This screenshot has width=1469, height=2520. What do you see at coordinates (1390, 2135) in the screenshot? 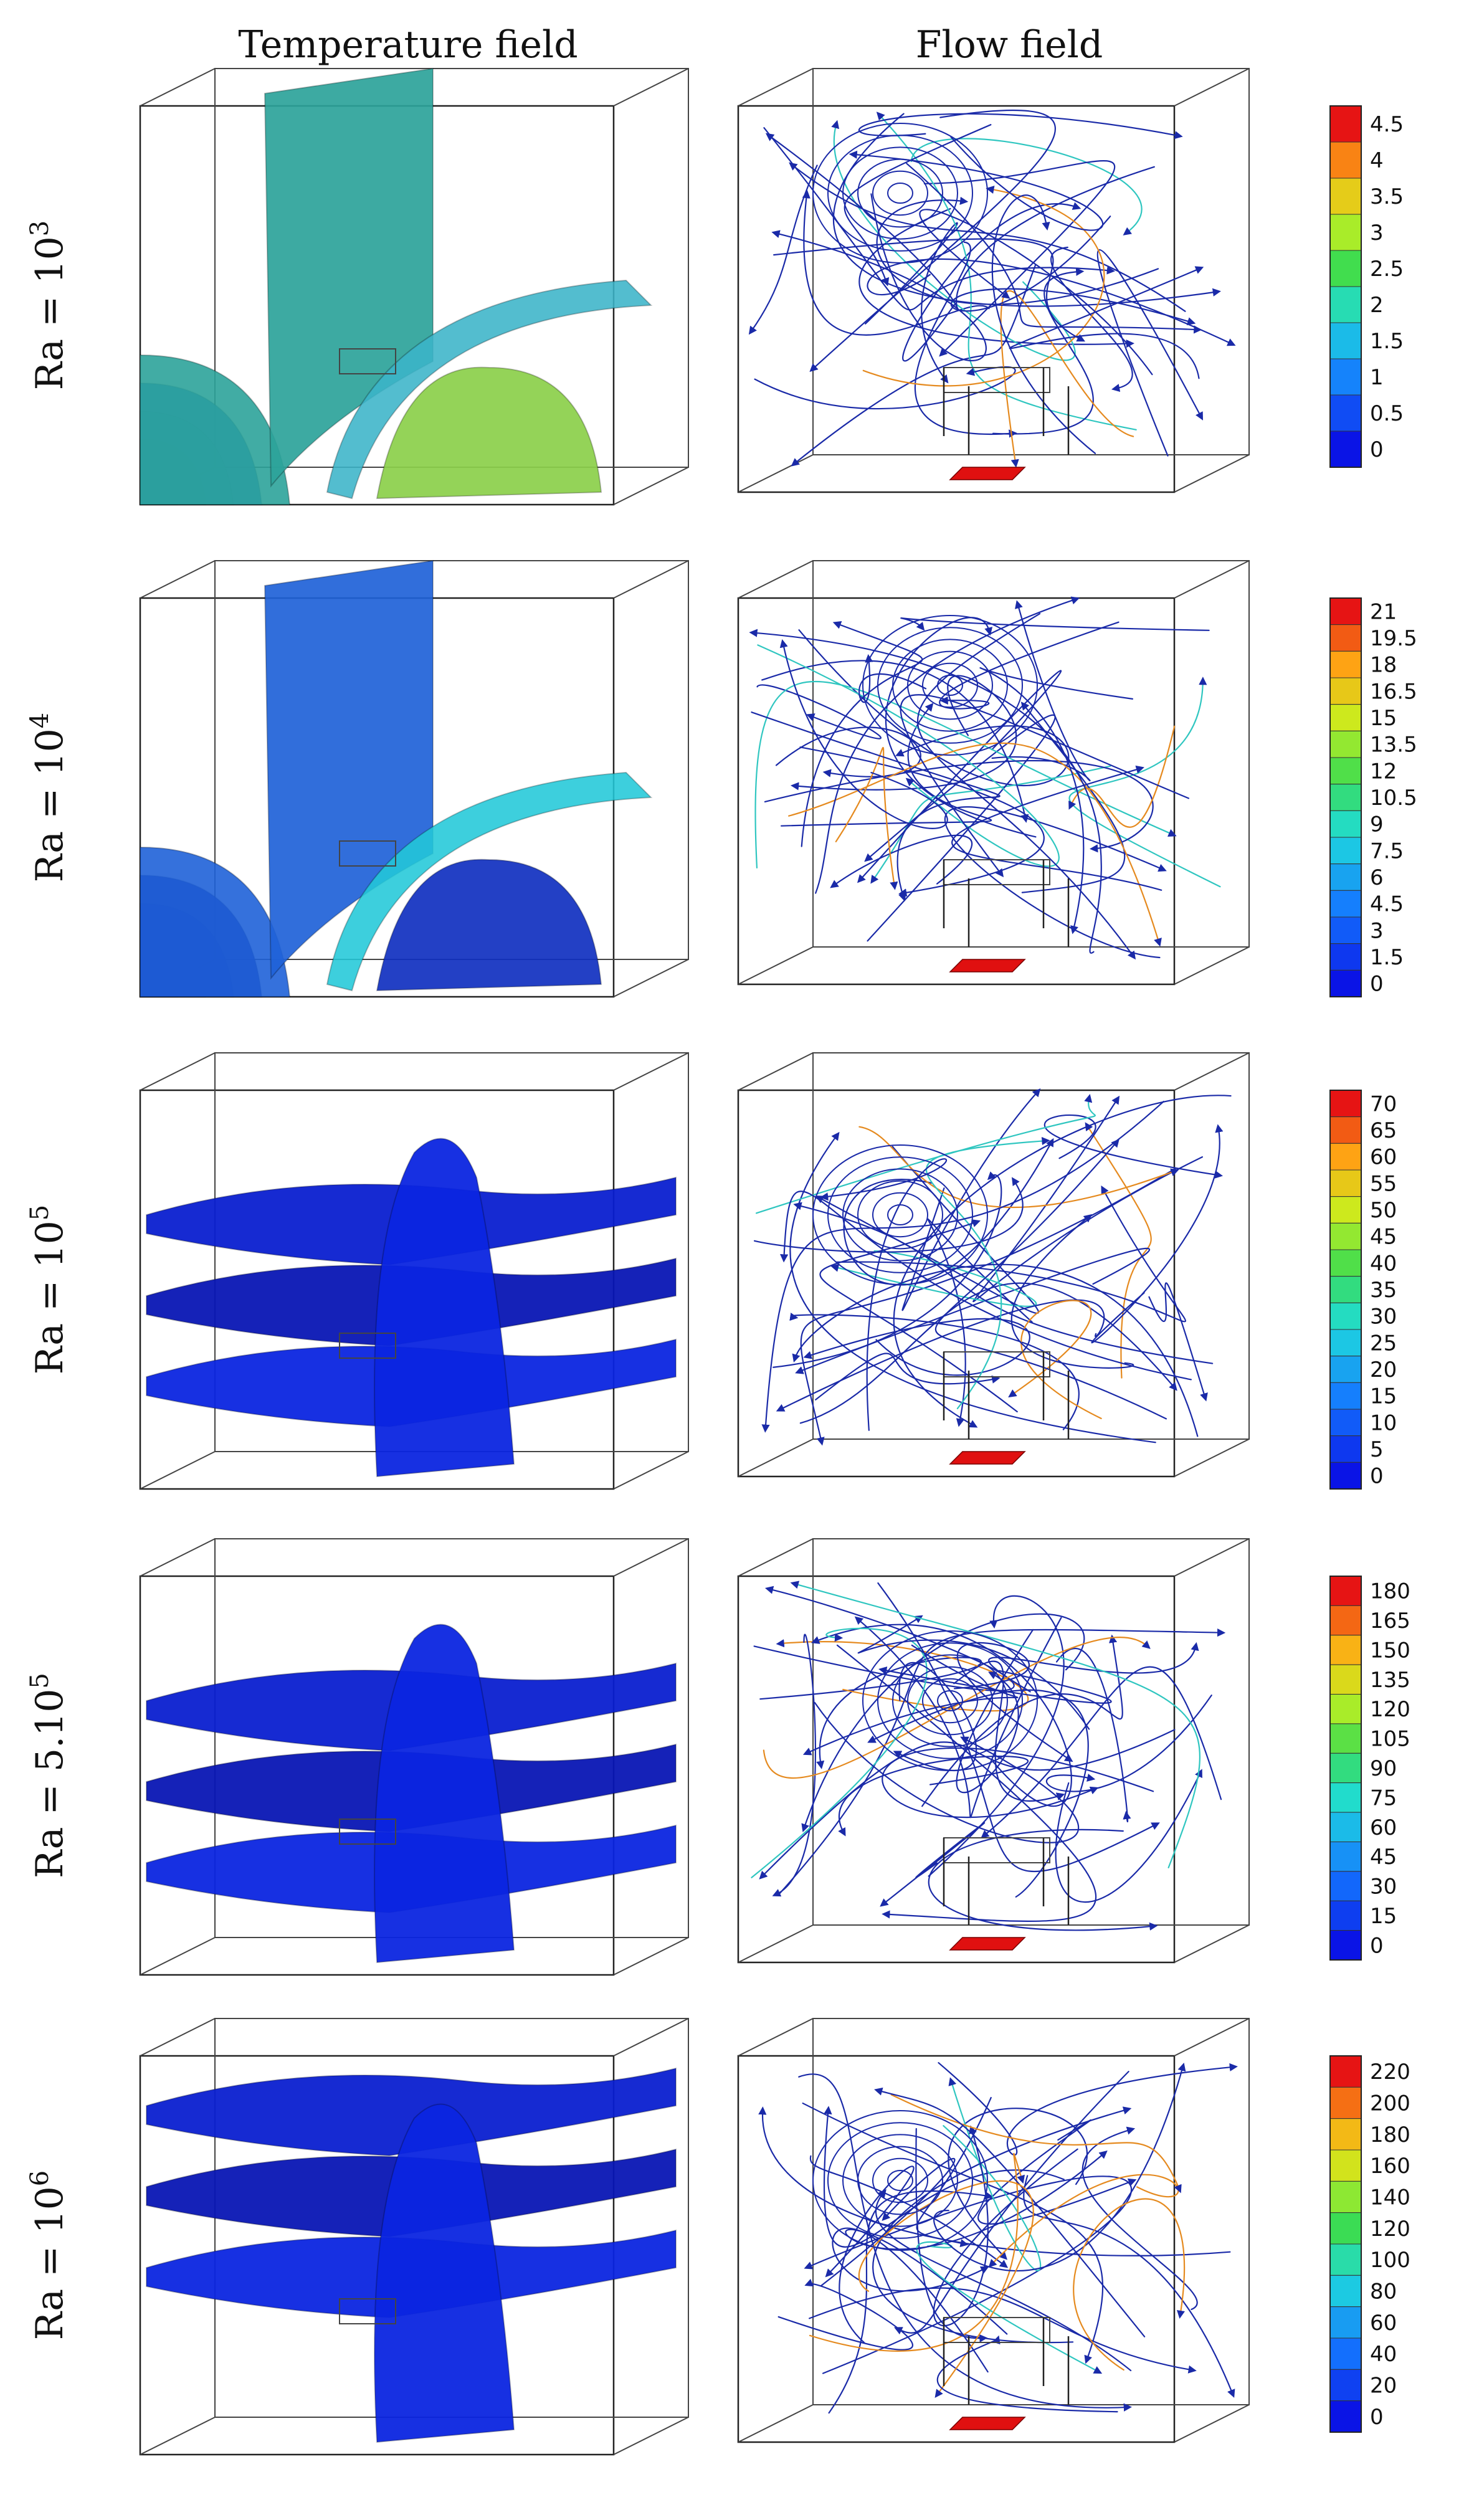
I see `colorbar-tick-label: 180` at bounding box center [1390, 2135].